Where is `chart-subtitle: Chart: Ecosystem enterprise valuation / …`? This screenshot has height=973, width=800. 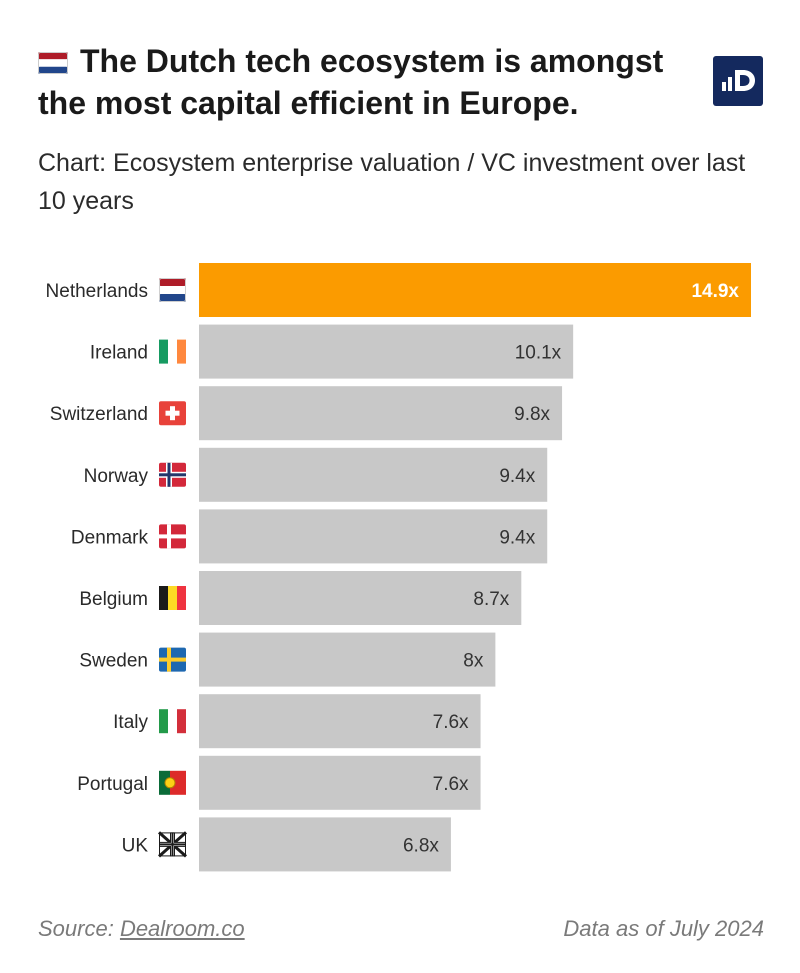 chart-subtitle: Chart: Ecosystem enterprise valuation / … is located at coordinates (392, 182).